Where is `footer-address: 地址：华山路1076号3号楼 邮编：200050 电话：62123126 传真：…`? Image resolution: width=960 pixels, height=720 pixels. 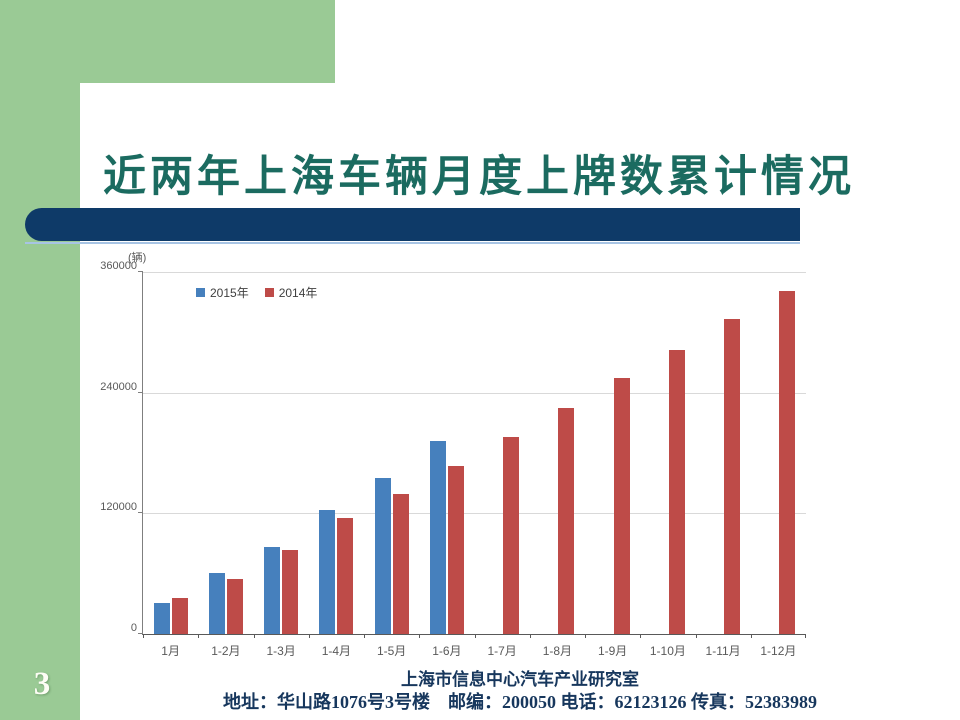 footer-address: 地址：华山路1076号3号楼 邮编：200050 电话：62123126 传真：… is located at coordinates (520, 702).